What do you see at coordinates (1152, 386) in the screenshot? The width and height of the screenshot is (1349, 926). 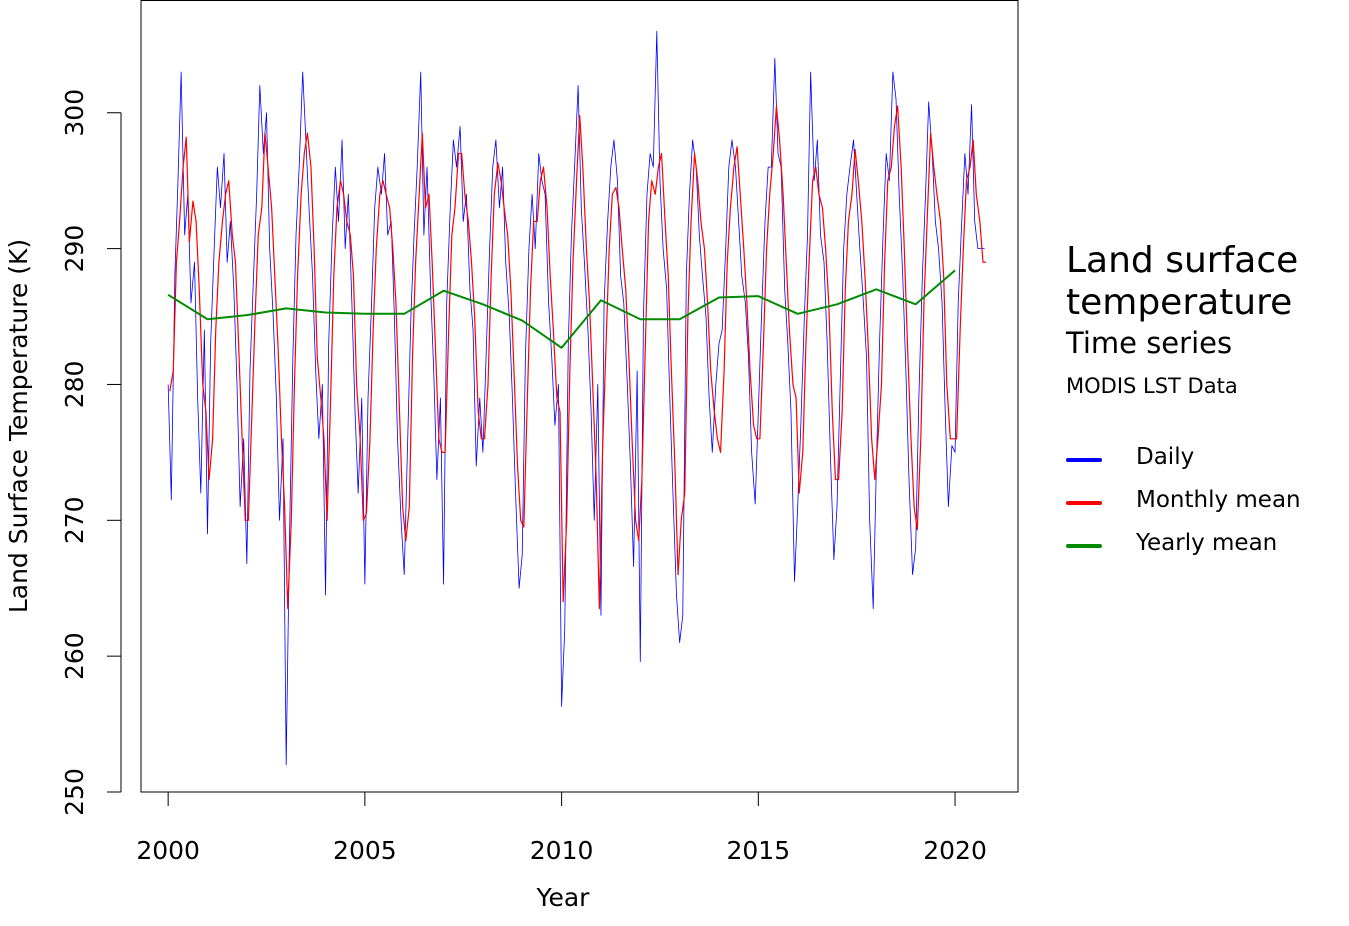 I see `legend-note: MODIS LST Data` at bounding box center [1152, 386].